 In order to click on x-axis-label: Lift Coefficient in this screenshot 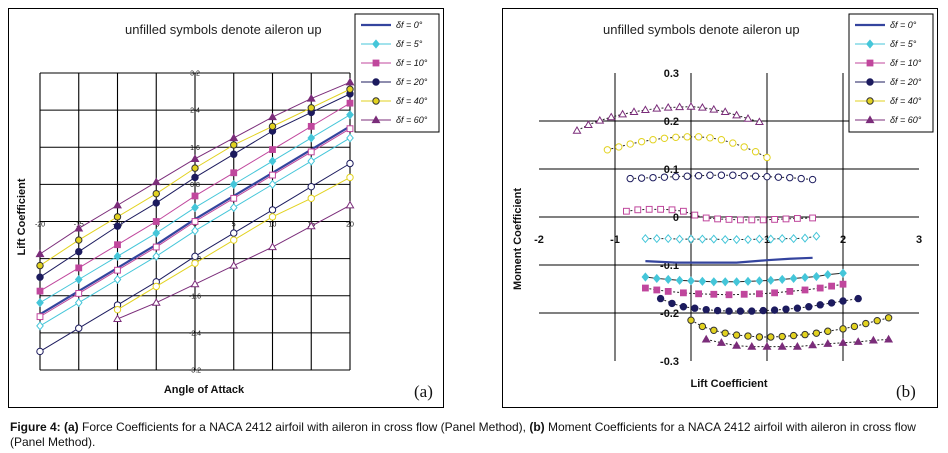, I will do `click(729, 384)`.